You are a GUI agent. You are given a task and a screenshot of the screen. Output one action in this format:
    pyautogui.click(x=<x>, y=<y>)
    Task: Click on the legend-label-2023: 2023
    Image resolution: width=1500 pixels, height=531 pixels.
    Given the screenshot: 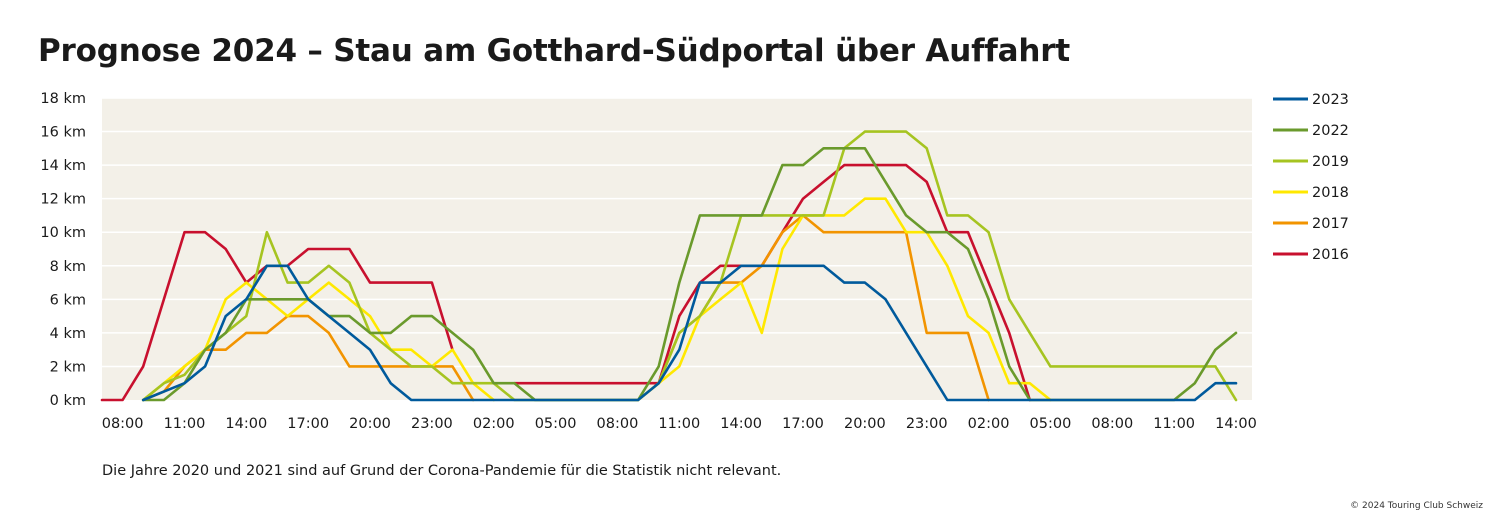 What is the action you would take?
    pyautogui.click(x=1330, y=100)
    